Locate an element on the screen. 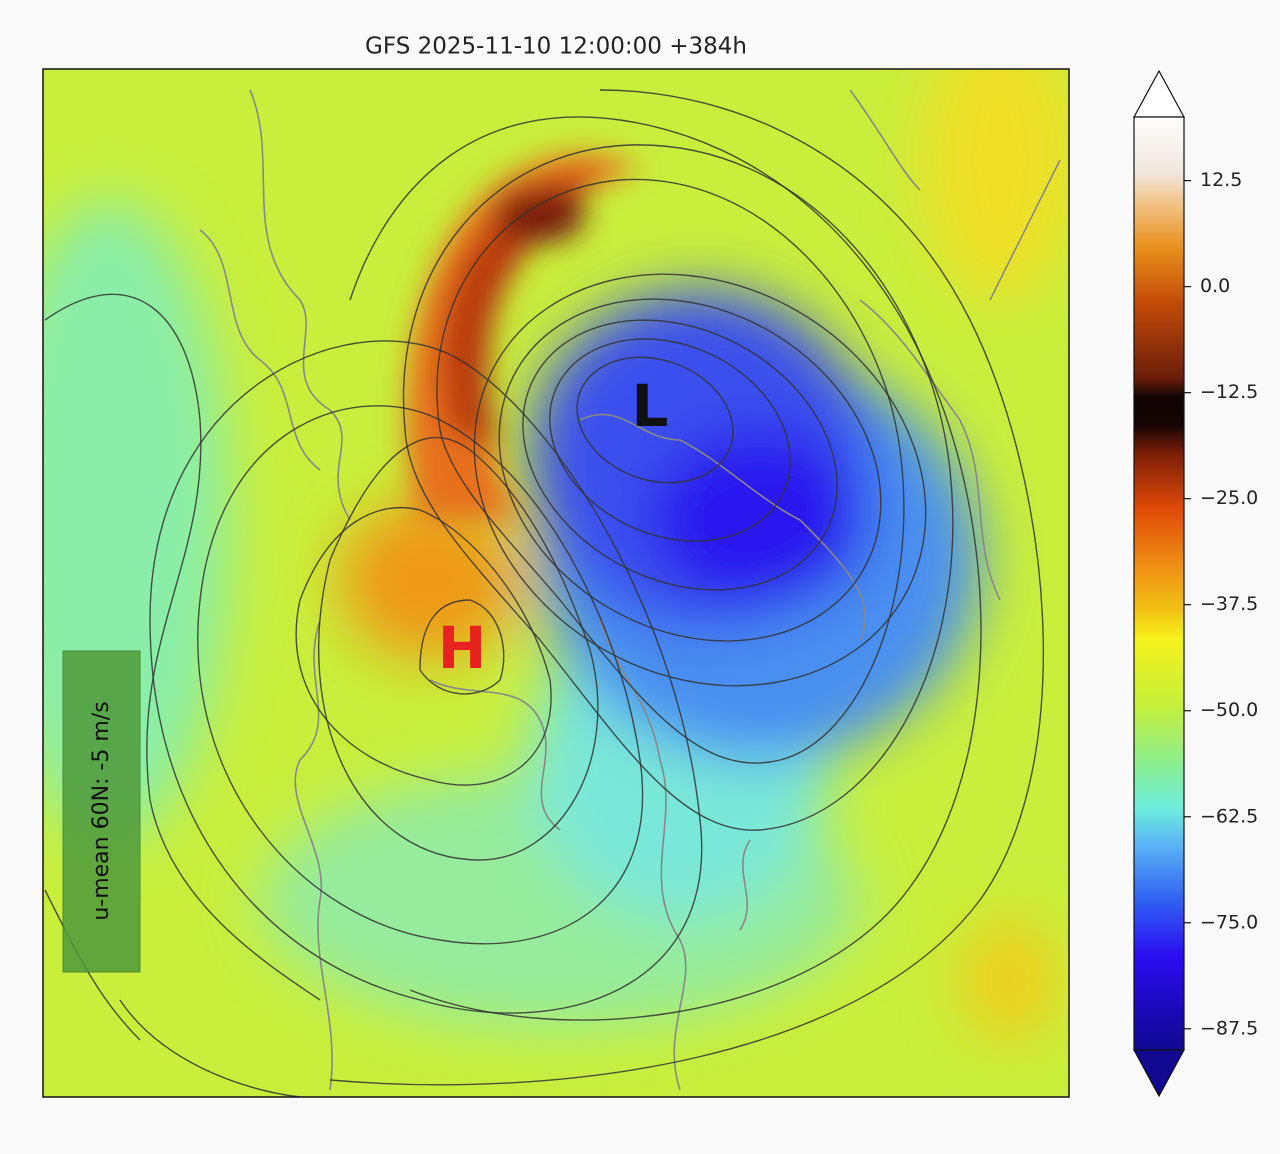 The image size is (1280, 1154). annotation-box is located at coordinates (101, 811).